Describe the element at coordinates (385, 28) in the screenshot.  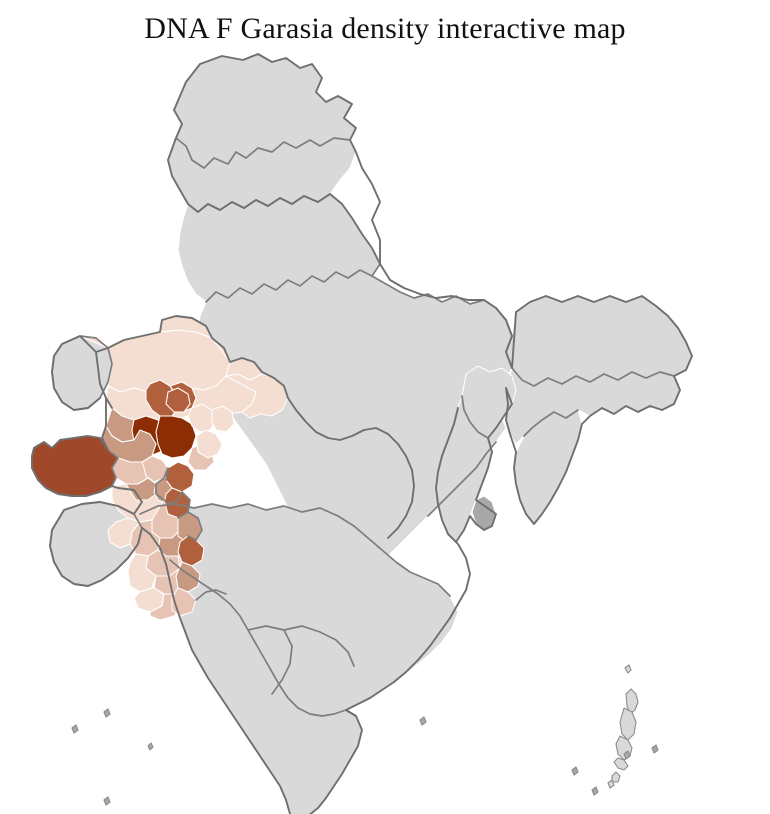
I see `page-title: DNA F Garasia density interactive map` at that location.